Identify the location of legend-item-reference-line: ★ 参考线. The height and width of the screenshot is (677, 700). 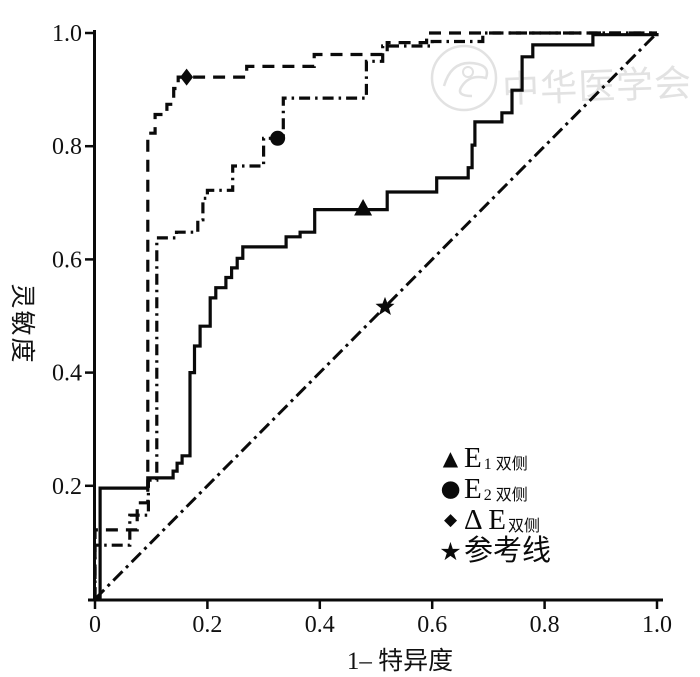
(495, 552).